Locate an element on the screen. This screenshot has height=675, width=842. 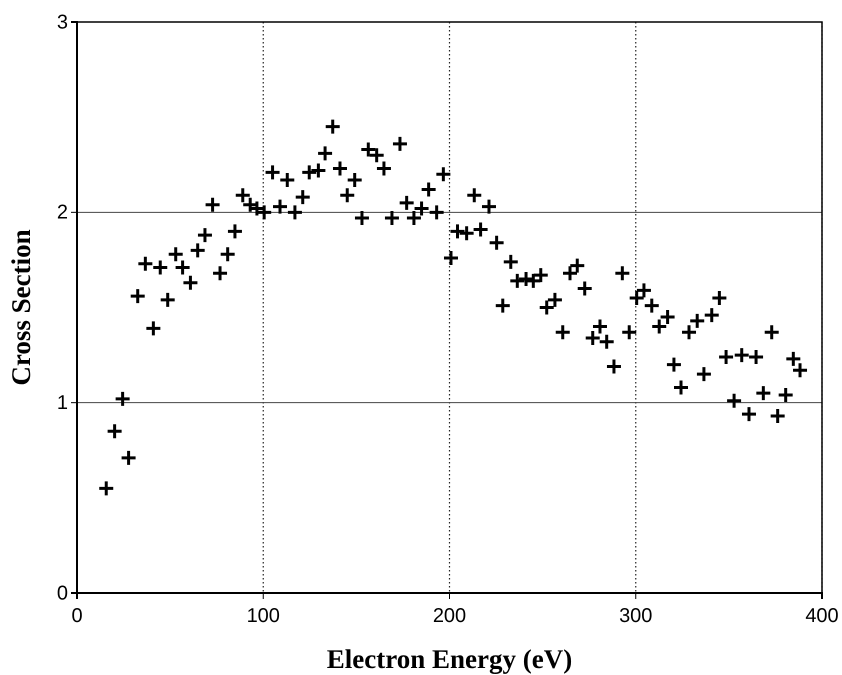
x-tick-label: 0 is located at coordinates (77, 616).